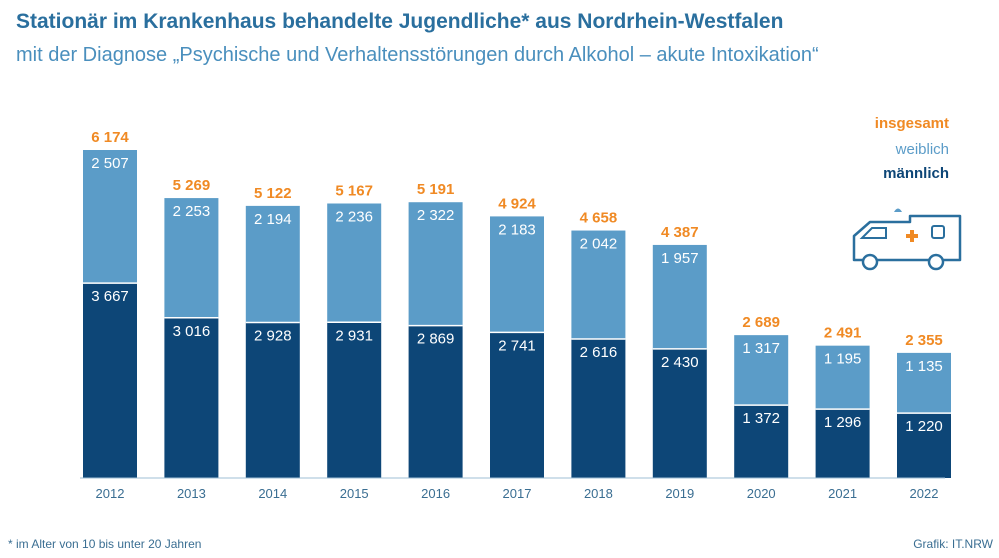 This screenshot has height=558, width=999. What do you see at coordinates (680, 232) in the screenshot?
I see `value-label-total-2019: 4 387` at bounding box center [680, 232].